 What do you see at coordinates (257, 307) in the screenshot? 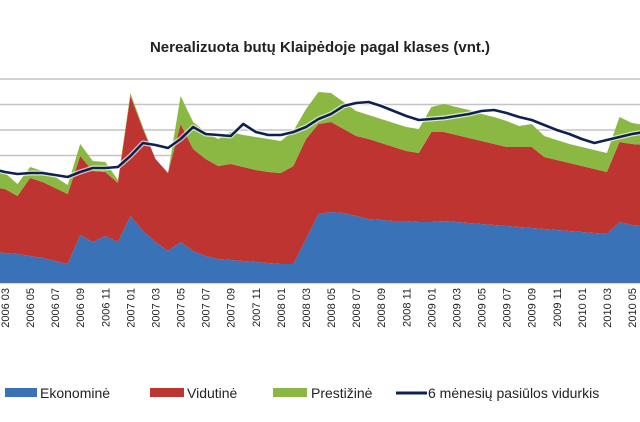
I see `x-tick-label: 2007 11` at bounding box center [257, 307].